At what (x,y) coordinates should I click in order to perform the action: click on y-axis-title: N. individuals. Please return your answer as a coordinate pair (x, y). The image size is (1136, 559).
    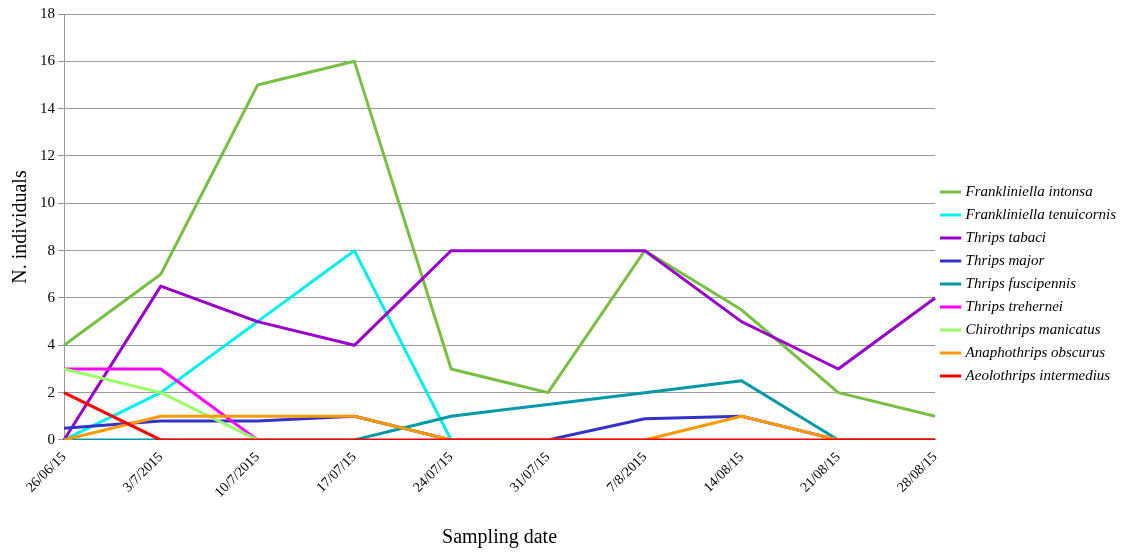
    Looking at the image, I should click on (19, 227).